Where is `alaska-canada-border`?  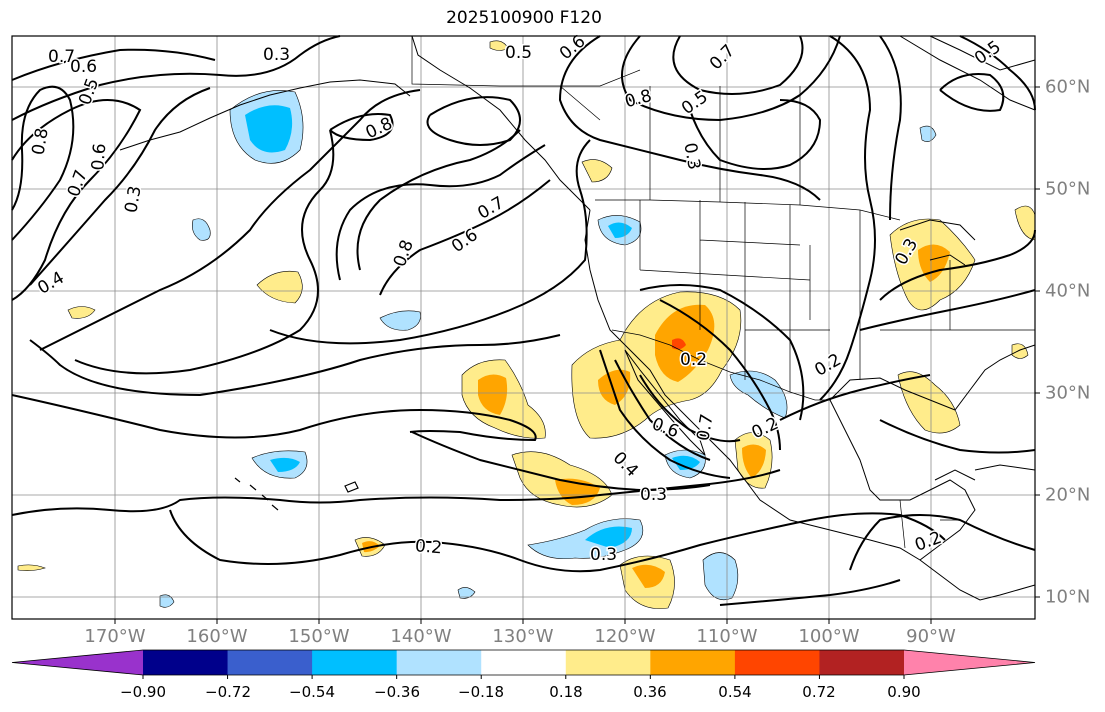 alaska-canada-border is located at coordinates (526, 61).